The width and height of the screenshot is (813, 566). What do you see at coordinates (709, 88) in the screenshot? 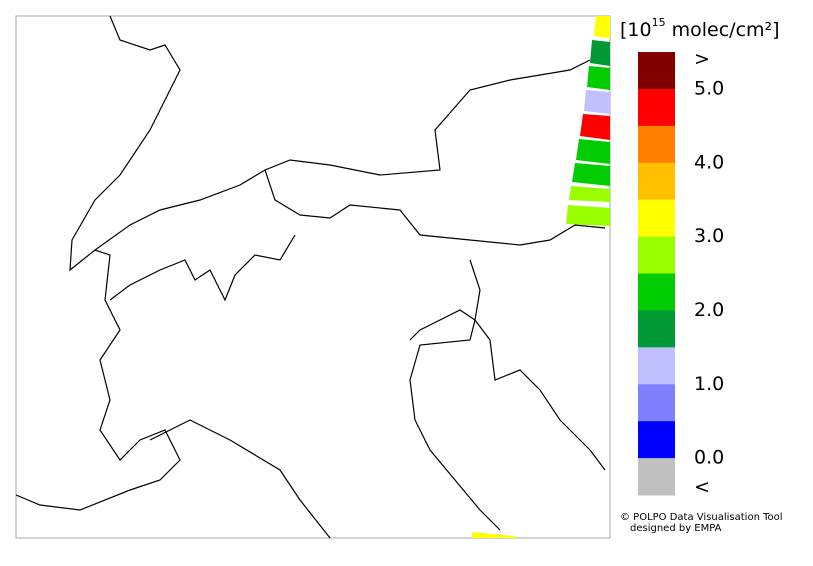
I see `colorbar-label: 5.0` at bounding box center [709, 88].